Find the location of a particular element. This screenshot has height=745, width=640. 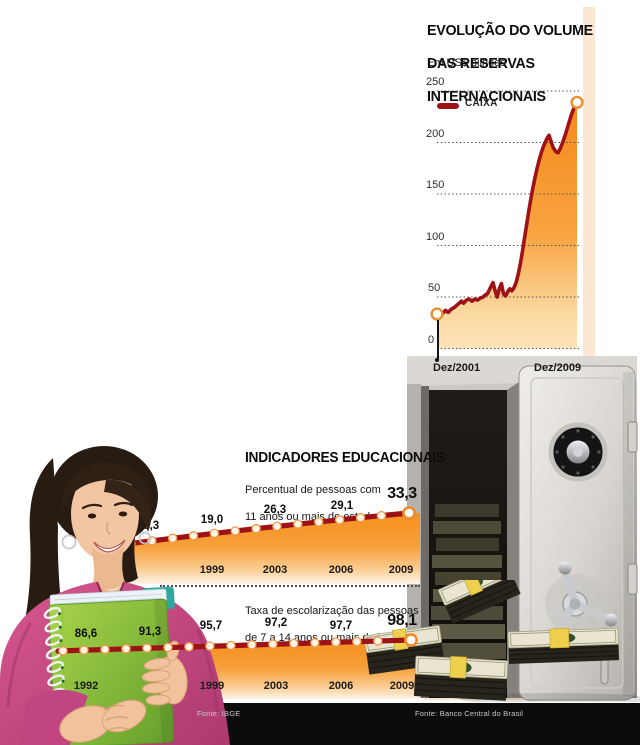

woman-neck is located at coordinates (108, 568).